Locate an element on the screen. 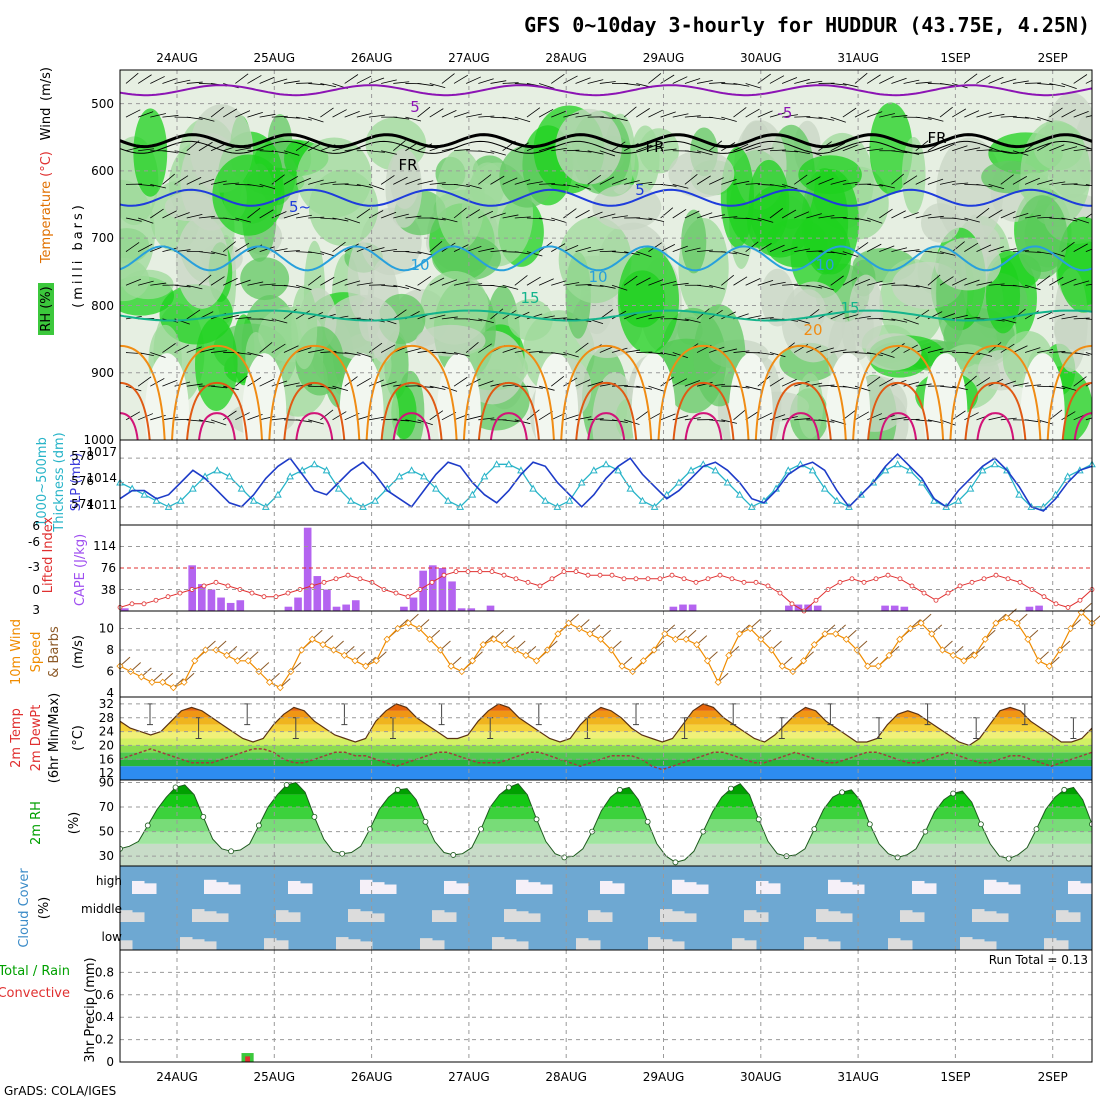 This screenshot has height=1100, width=1100. bottom-date-label: 29AUG is located at coordinates (664, 1077).